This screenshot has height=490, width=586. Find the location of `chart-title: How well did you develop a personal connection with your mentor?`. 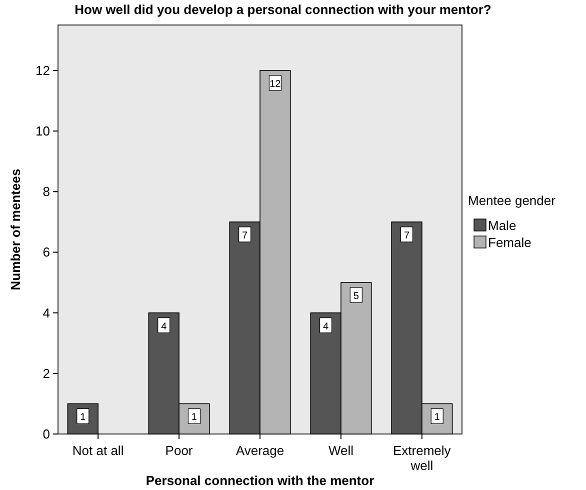

chart-title: How well did you develop a personal connection with your mentor? is located at coordinates (283, 9).